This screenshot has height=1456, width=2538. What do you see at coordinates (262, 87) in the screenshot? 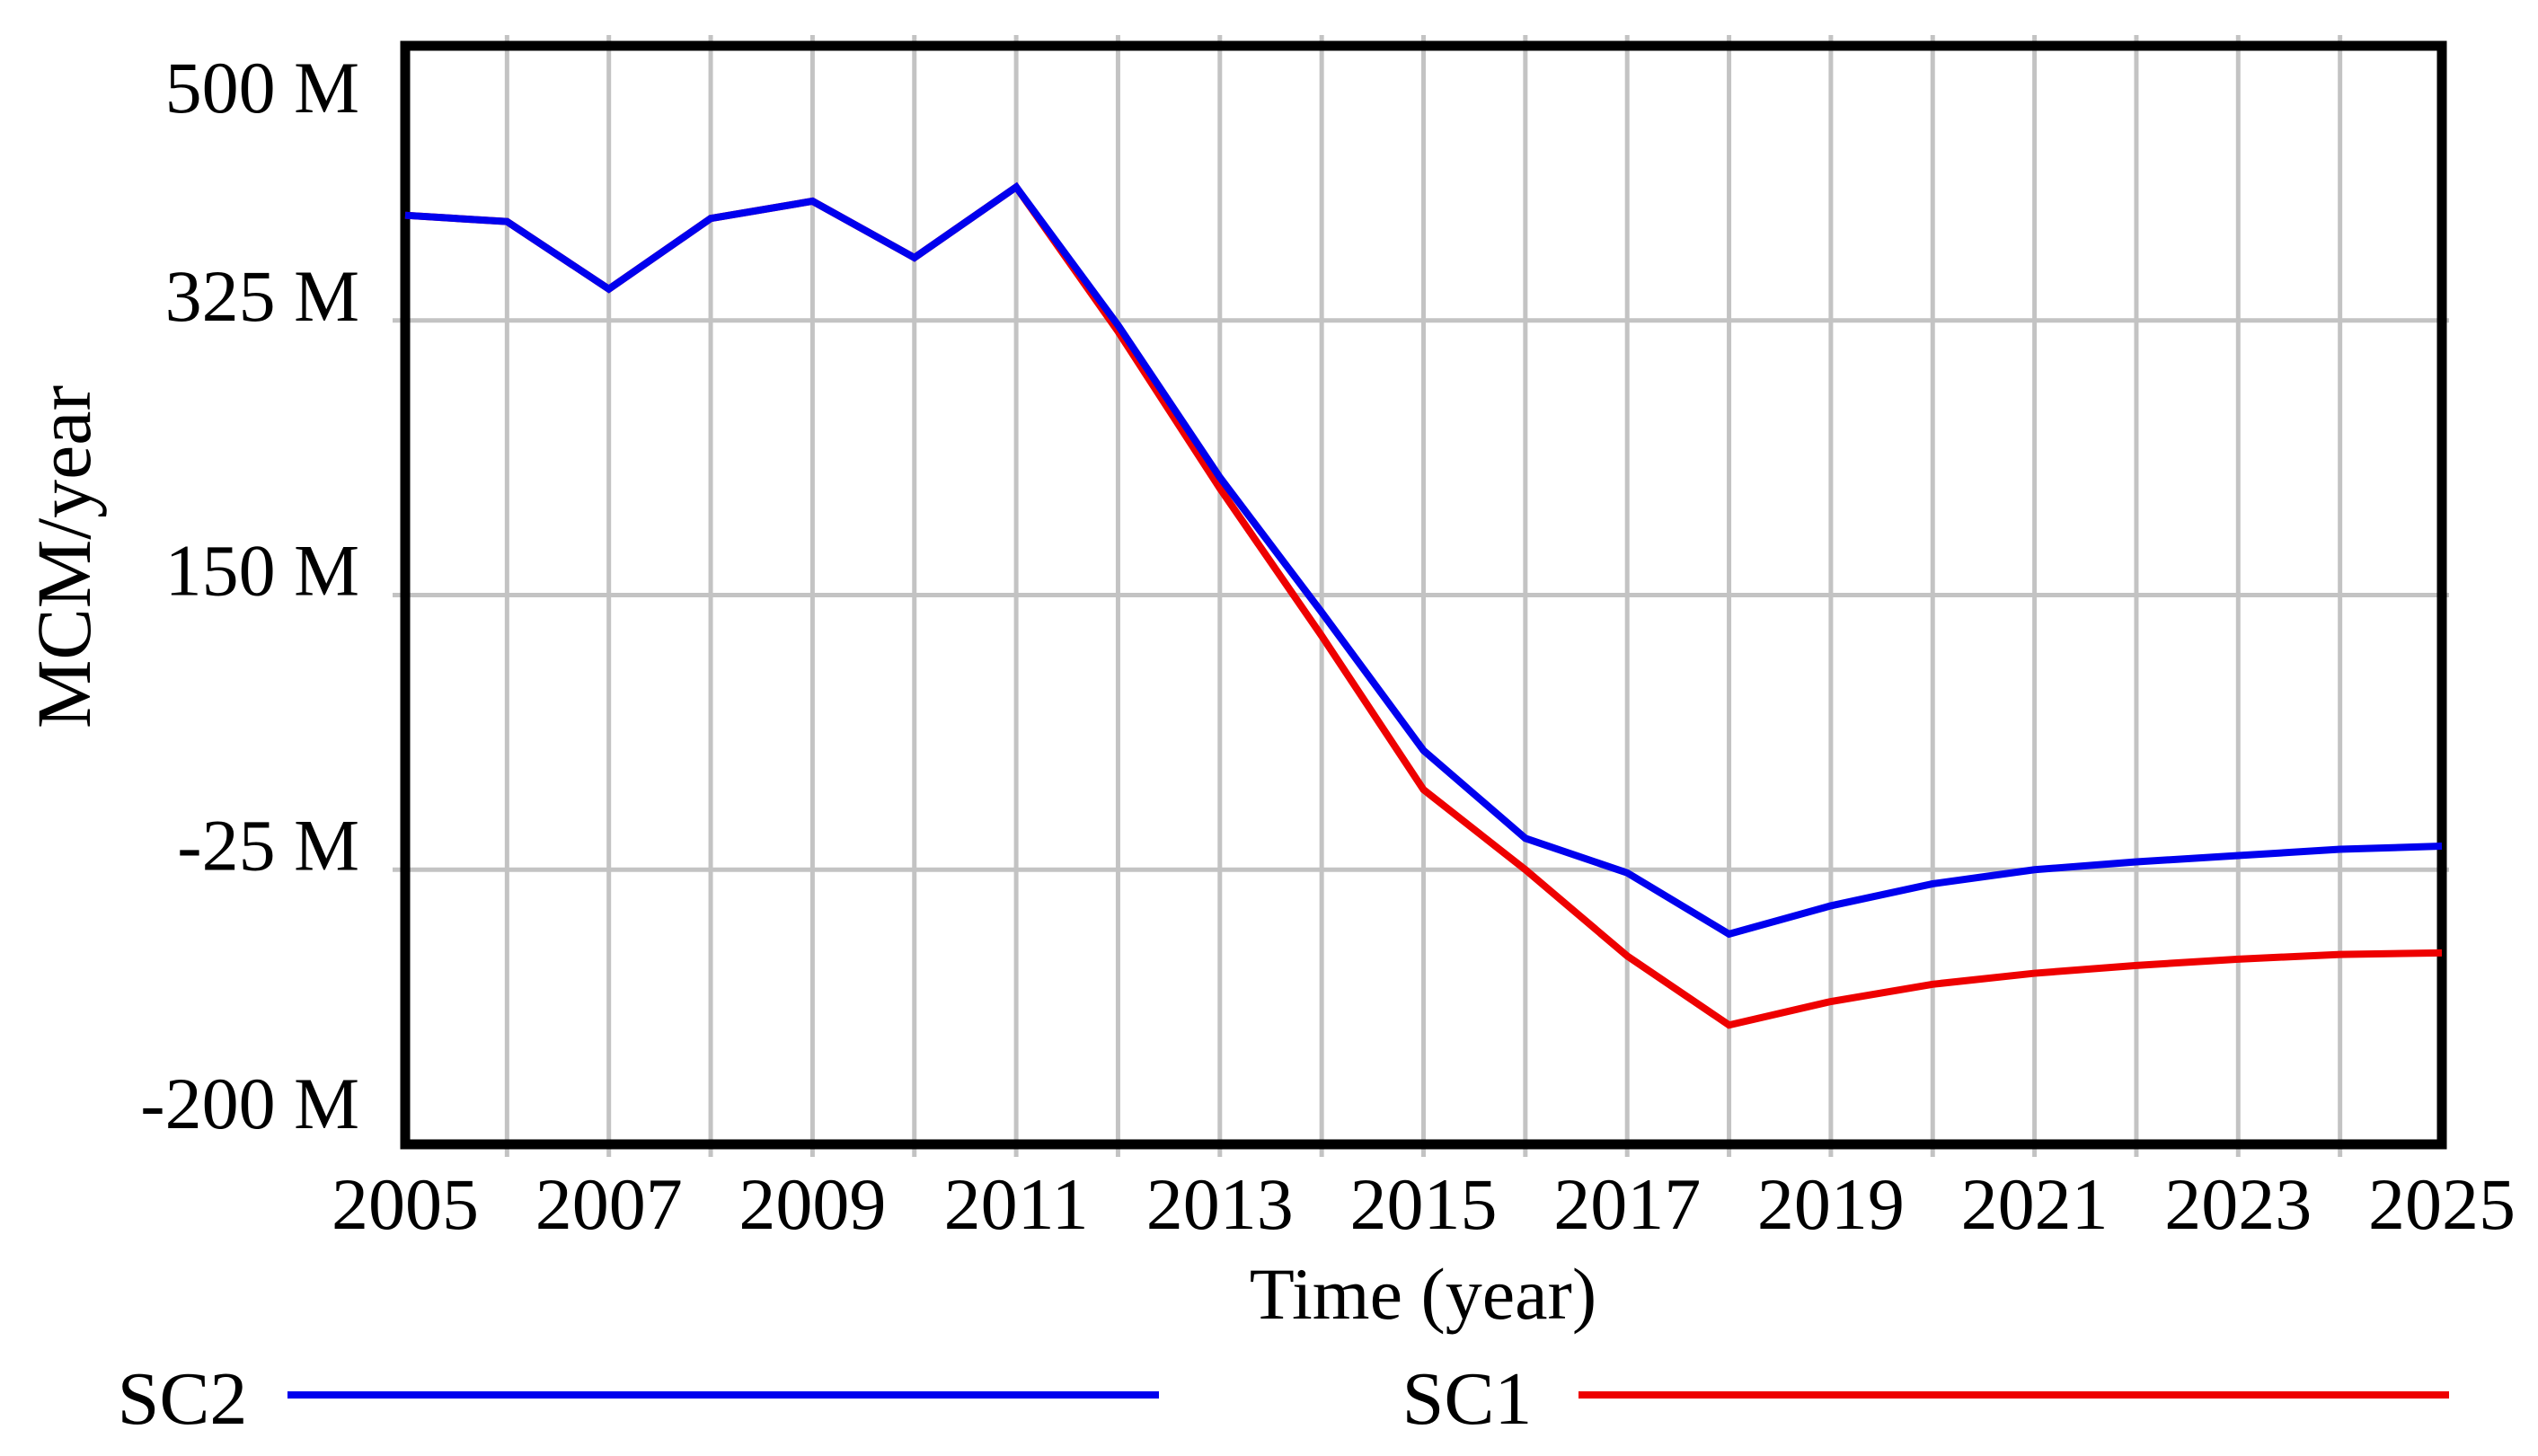
I see `y-tick-label: 500 M` at bounding box center [262, 87].